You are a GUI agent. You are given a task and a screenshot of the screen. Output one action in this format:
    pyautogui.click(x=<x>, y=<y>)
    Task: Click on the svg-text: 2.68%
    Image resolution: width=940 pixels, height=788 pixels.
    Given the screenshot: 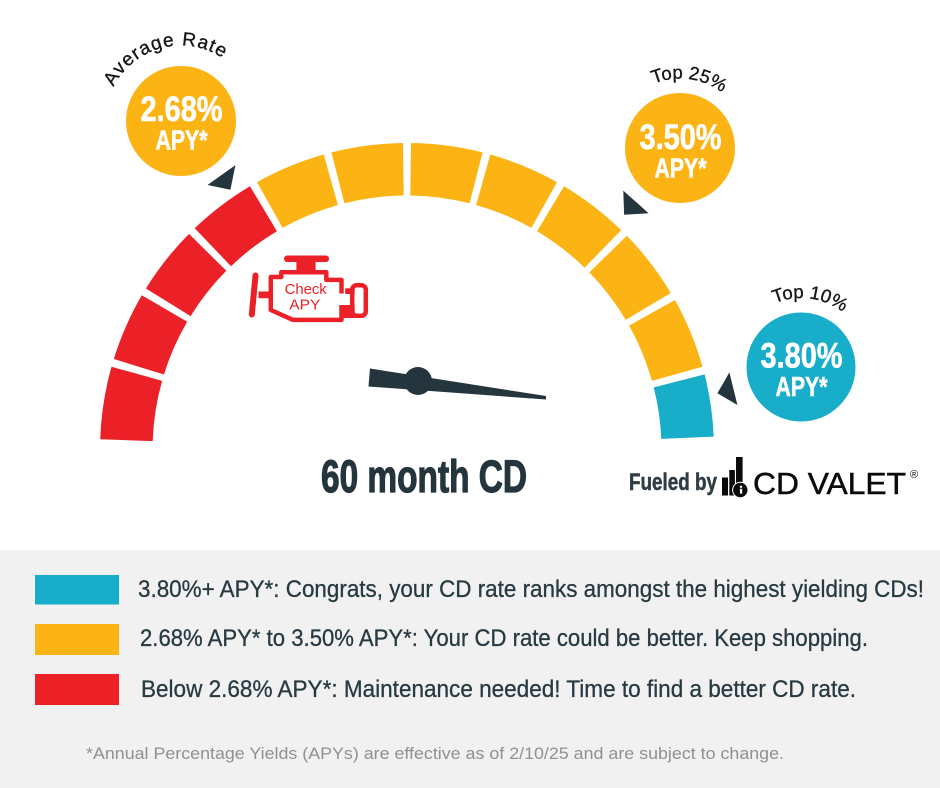 What is the action you would take?
    pyautogui.click(x=182, y=109)
    